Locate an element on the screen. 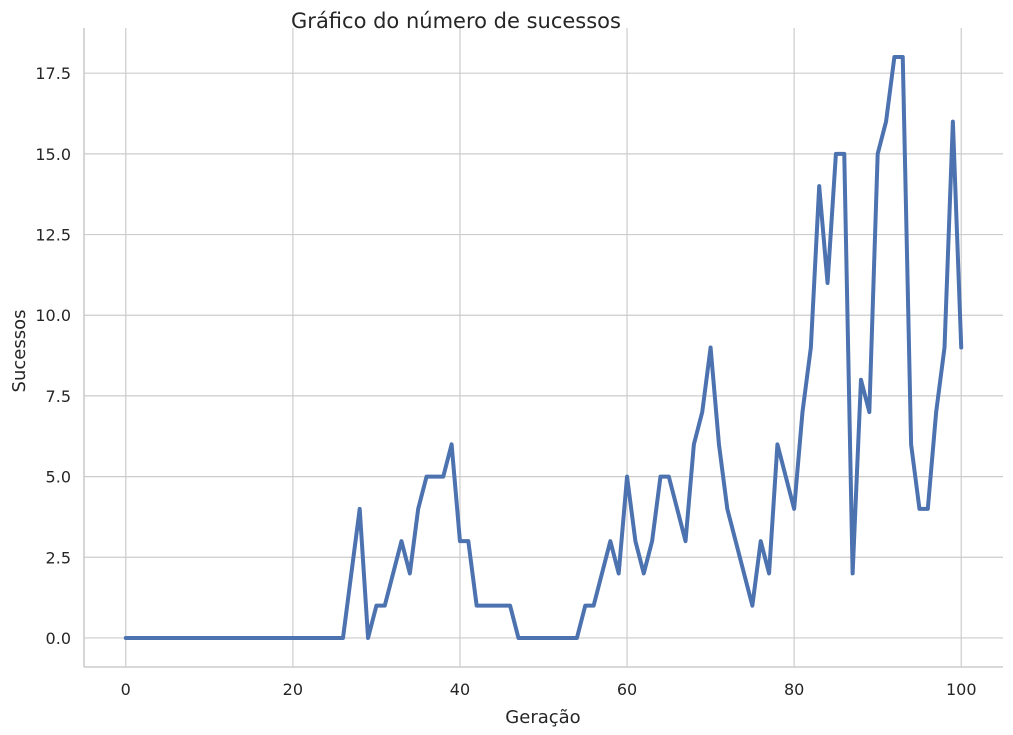 Image resolution: width=1013 pixels, height=735 pixels. x-axis-label: Geração is located at coordinates (542, 717).